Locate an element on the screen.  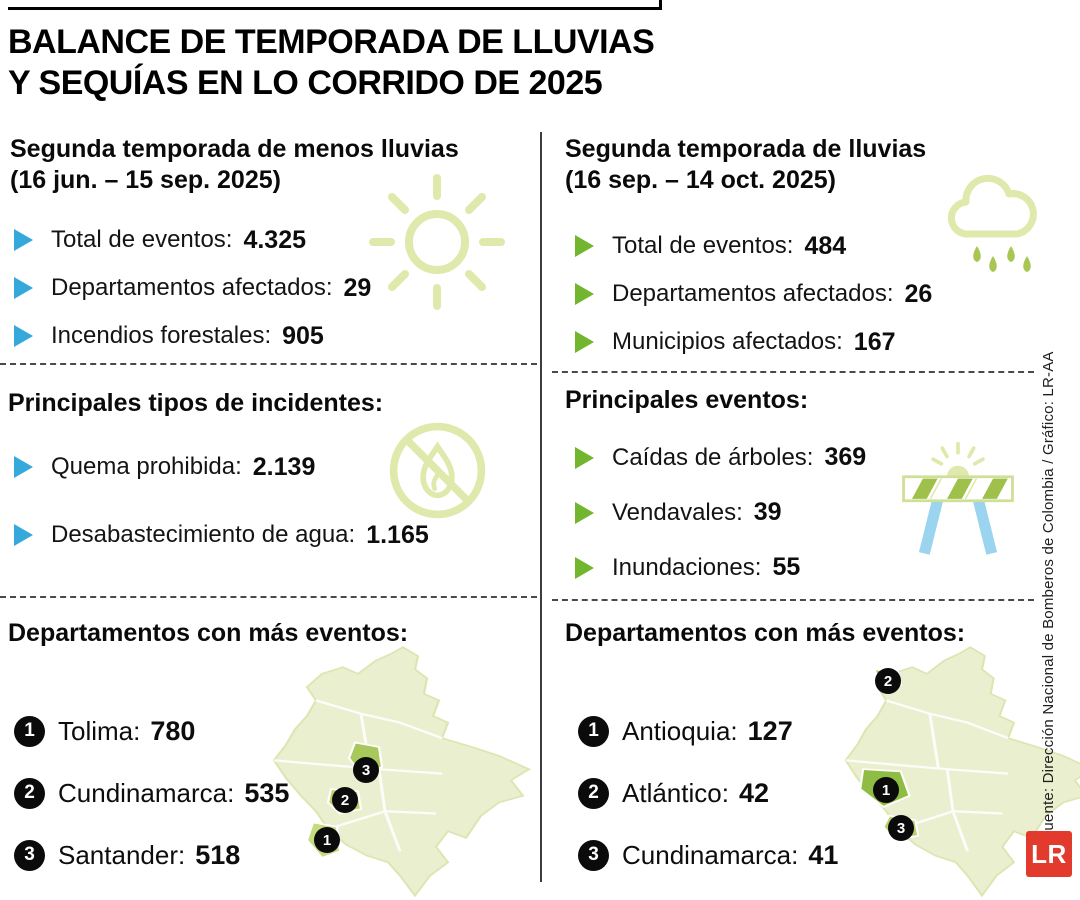
stat-row: Vendavales: 39 is located at coordinates (720, 512).